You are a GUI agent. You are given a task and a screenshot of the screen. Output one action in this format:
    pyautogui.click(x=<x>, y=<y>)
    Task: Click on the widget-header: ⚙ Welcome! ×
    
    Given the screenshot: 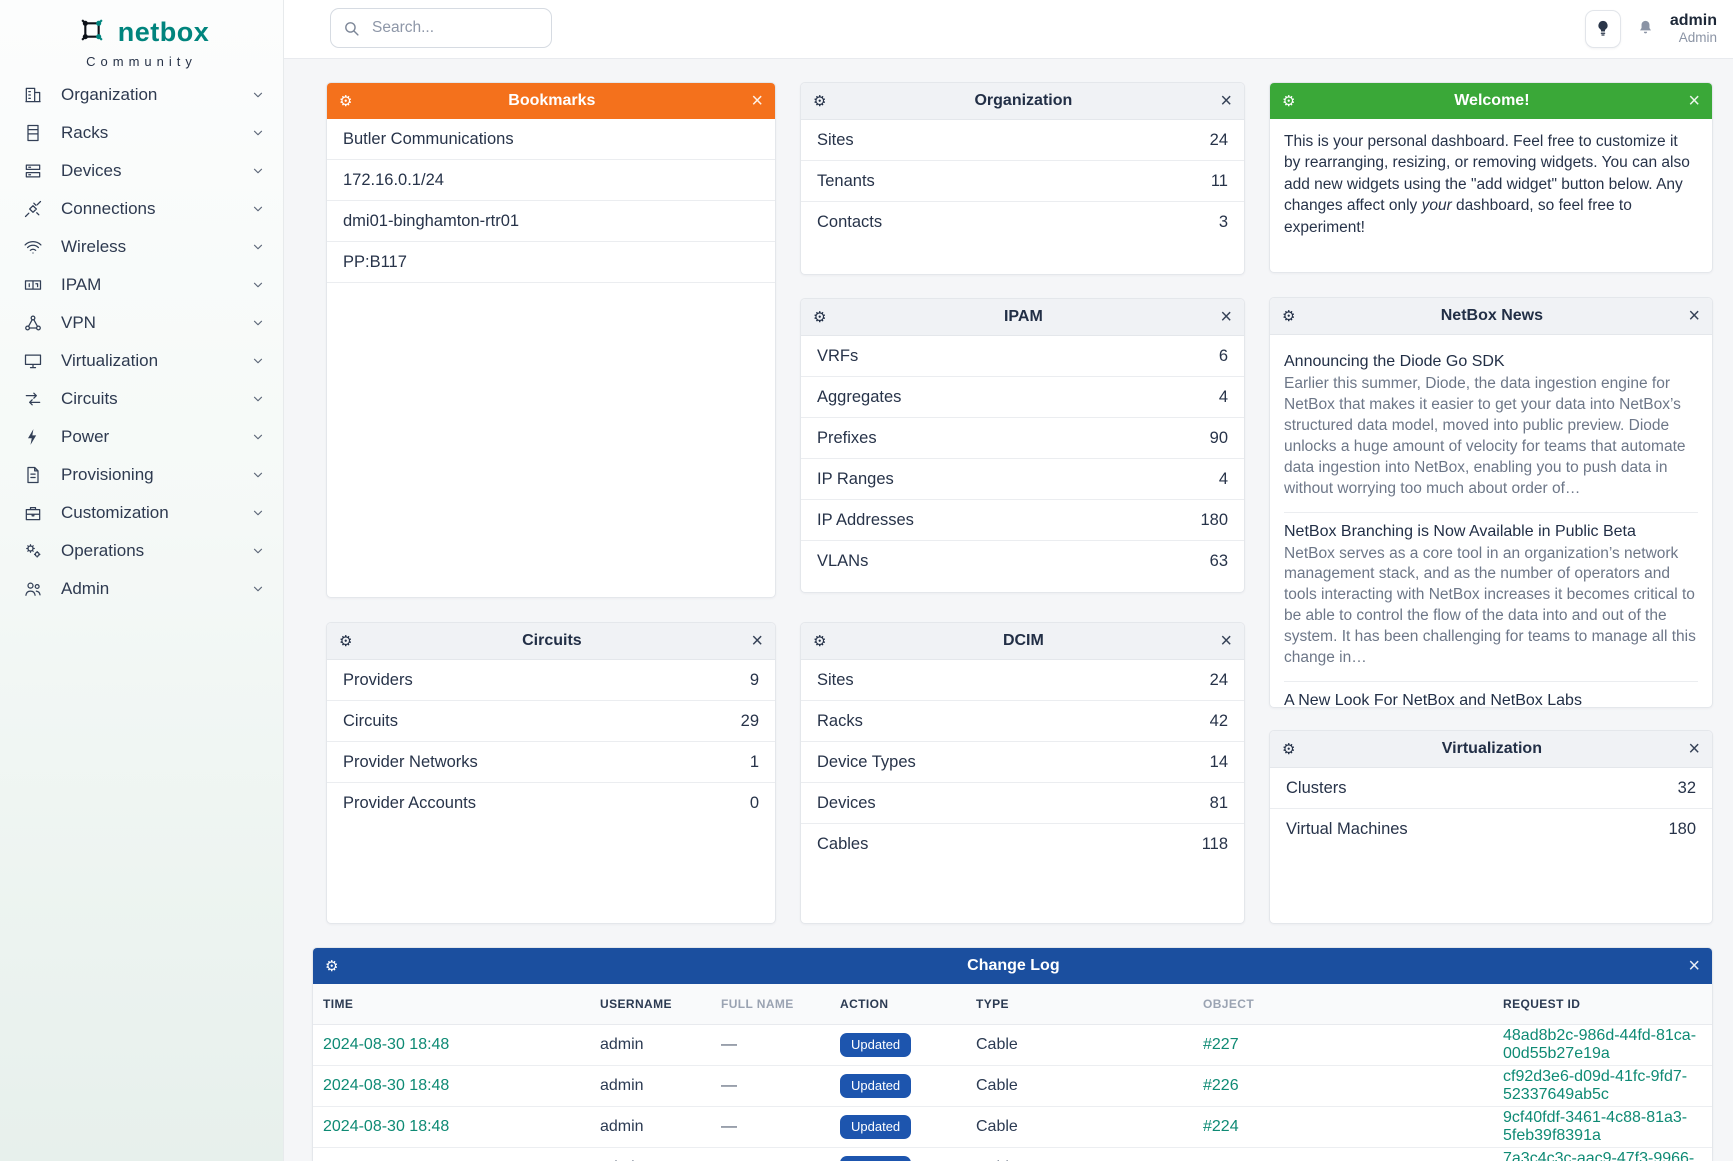 What is the action you would take?
    pyautogui.click(x=1491, y=101)
    